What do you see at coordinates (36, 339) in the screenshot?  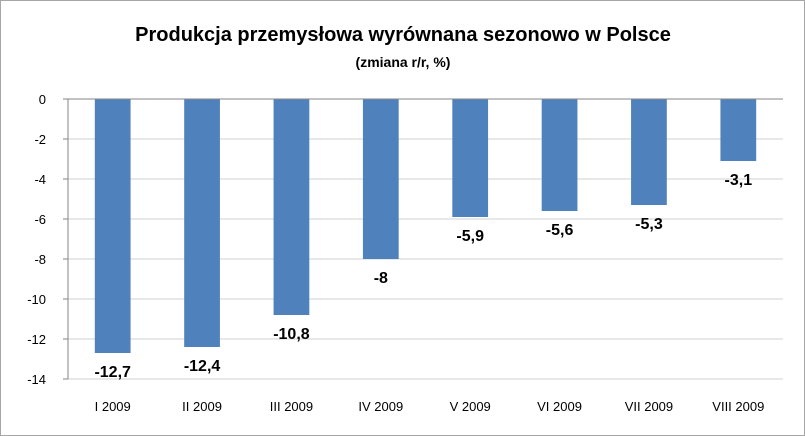 I see `y-tick-label: -12` at bounding box center [36, 339].